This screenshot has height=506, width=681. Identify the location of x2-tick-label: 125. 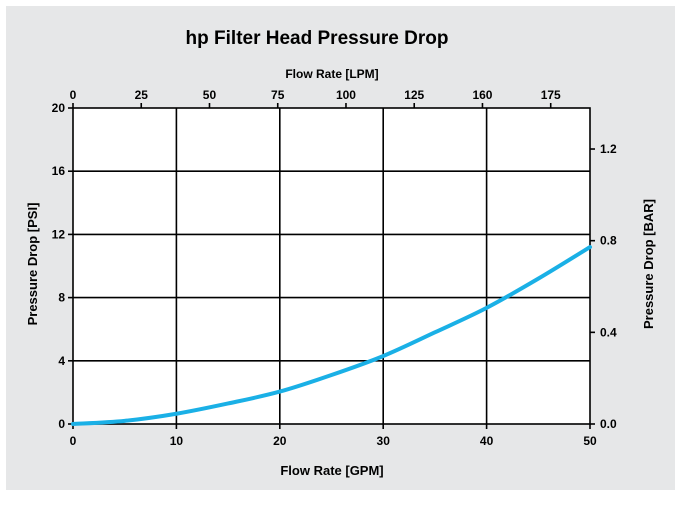
(414, 95).